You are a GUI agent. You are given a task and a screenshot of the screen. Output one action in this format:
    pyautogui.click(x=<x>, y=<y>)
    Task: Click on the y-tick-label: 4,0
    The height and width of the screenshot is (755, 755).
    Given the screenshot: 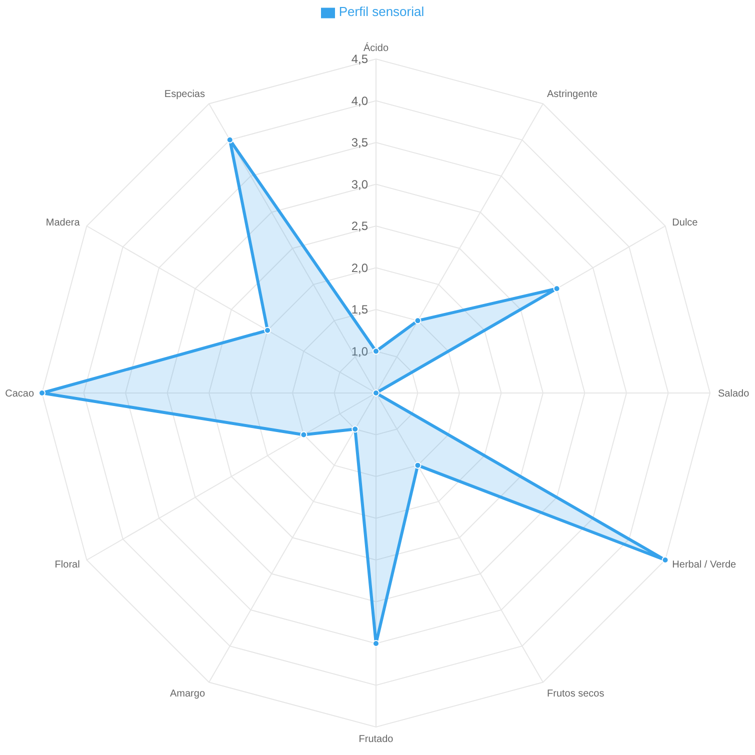 What is the action you would take?
    pyautogui.click(x=359, y=101)
    